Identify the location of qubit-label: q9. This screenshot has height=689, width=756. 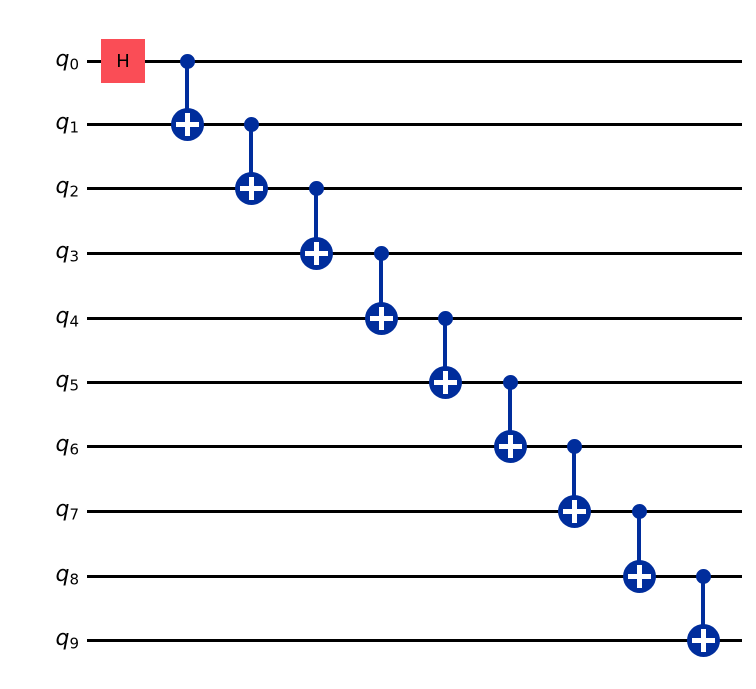
(39, 639).